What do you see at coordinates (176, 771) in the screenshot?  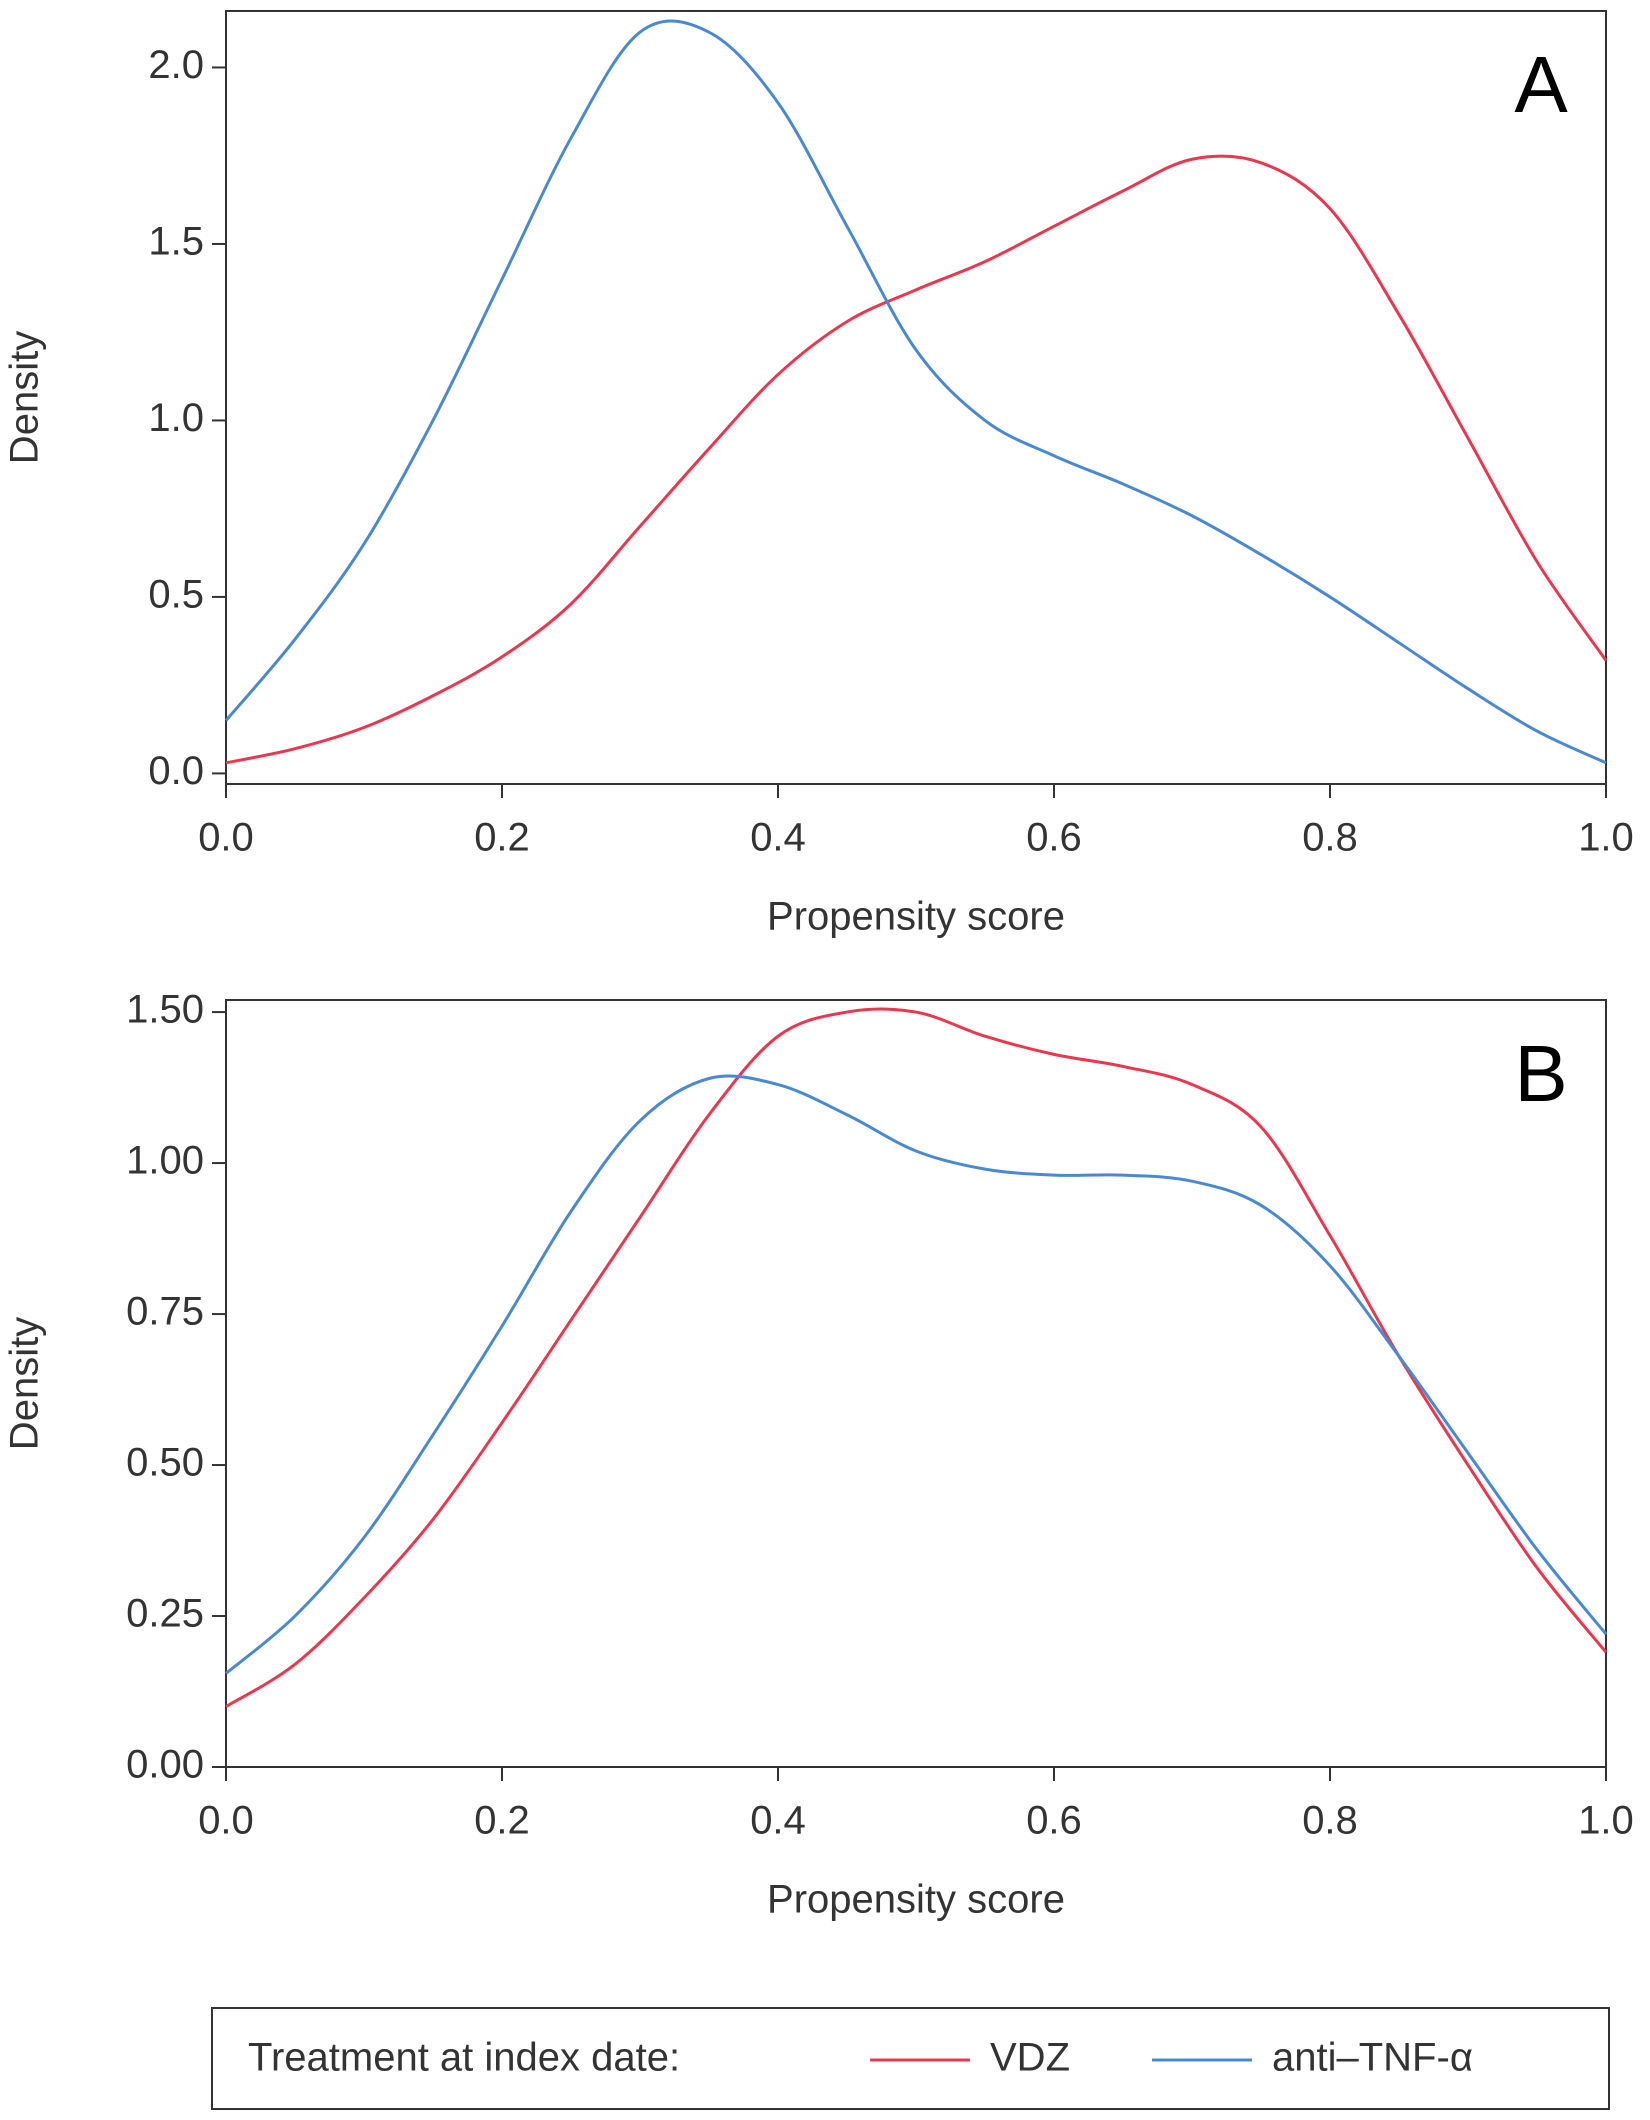 I see `y-tick-label: 0.0` at bounding box center [176, 771].